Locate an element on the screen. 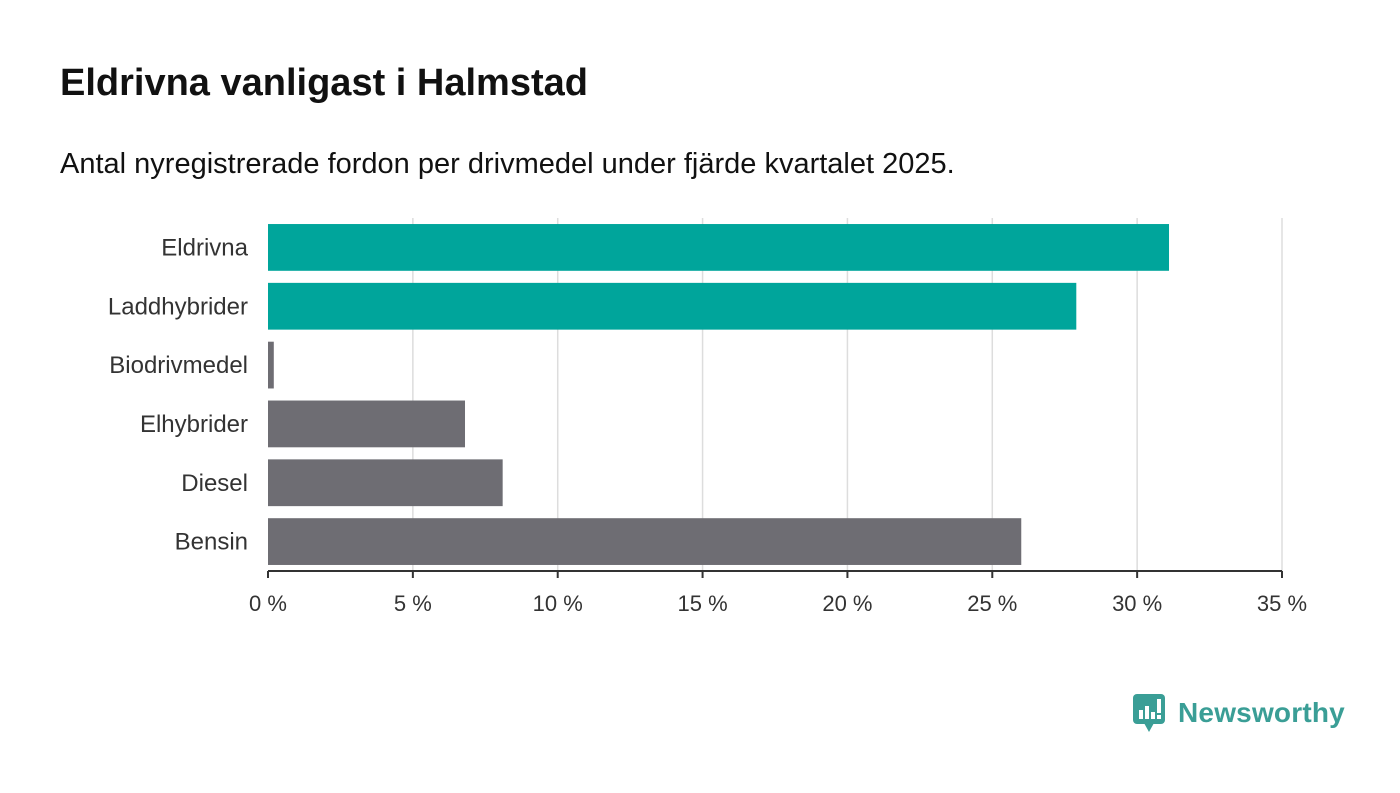 This screenshot has width=1400, height=793. bar-eldrivna is located at coordinates (719, 247).